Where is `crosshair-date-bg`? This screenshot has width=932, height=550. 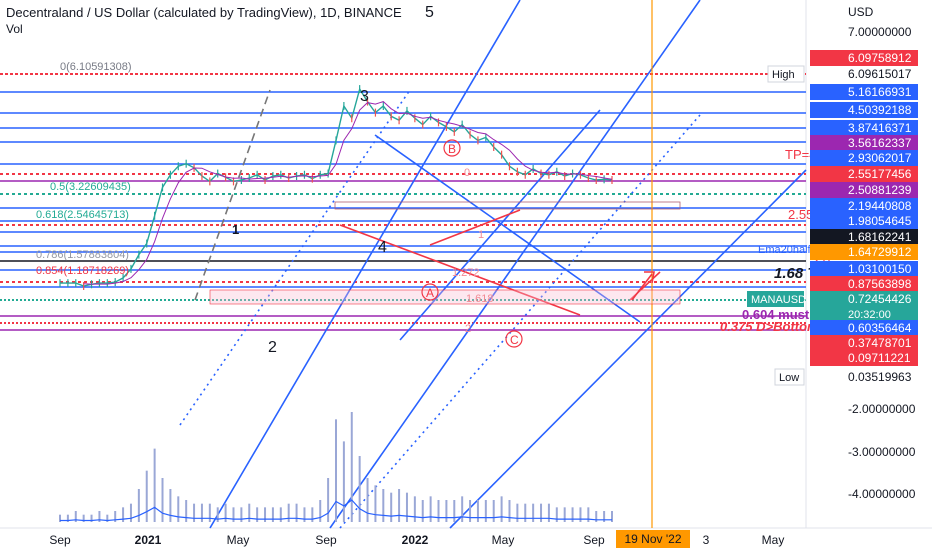 crosshair-date-bg is located at coordinates (653, 539).